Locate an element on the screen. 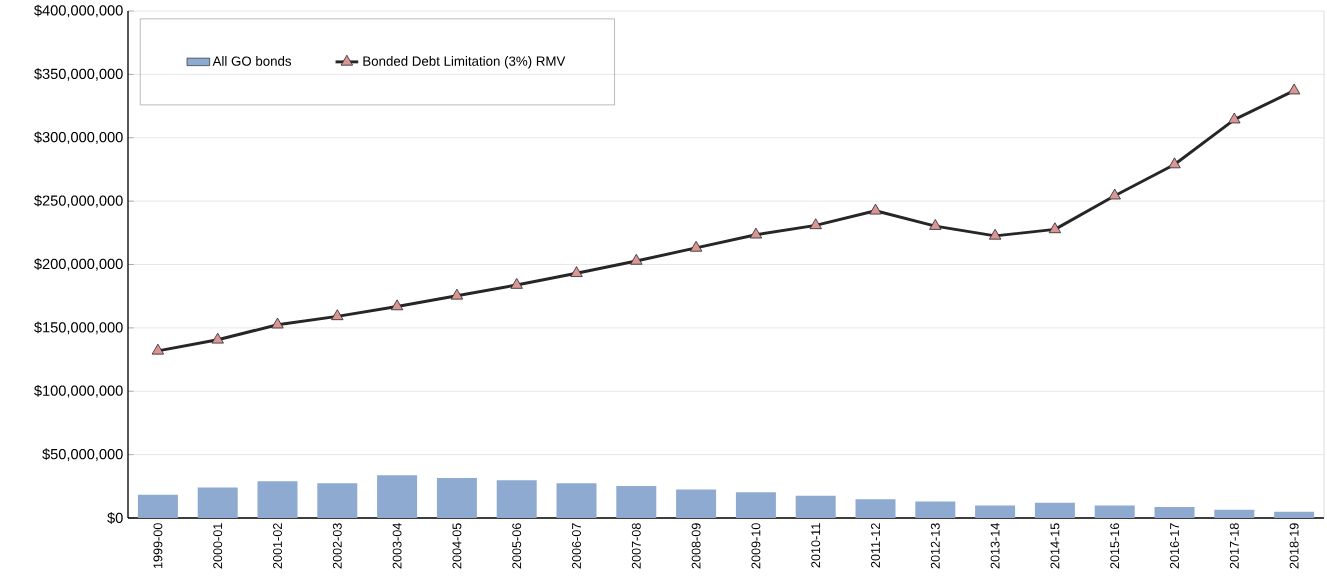 The image size is (1327, 584). y-tick-label: $150,000,000 is located at coordinates (78, 328).